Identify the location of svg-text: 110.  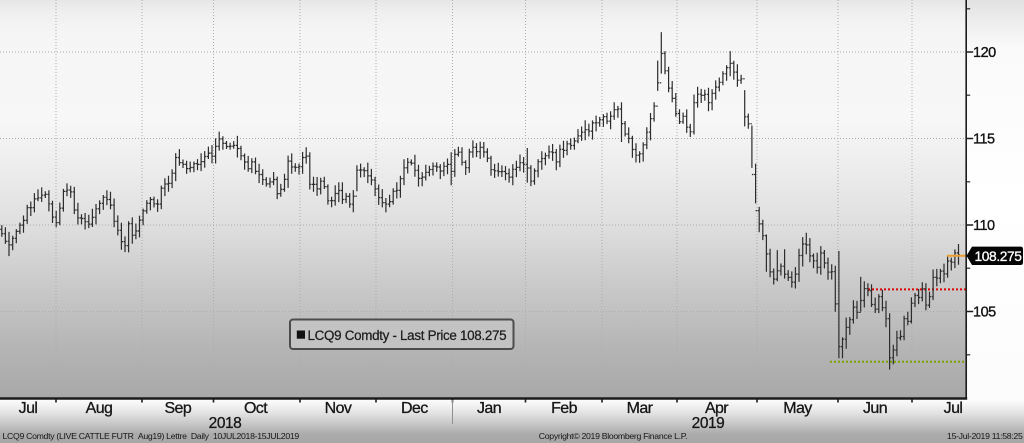
(984, 226).